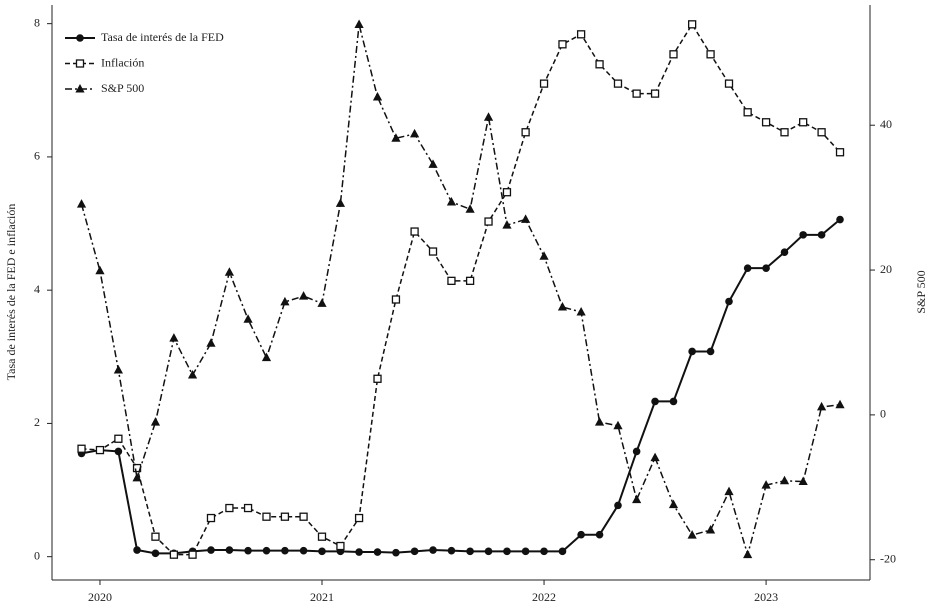 This screenshot has height=610, width=933. What do you see at coordinates (11, 292) in the screenshot?
I see `y-axis-label: Tasa de interés de la FED e inflación` at bounding box center [11, 292].